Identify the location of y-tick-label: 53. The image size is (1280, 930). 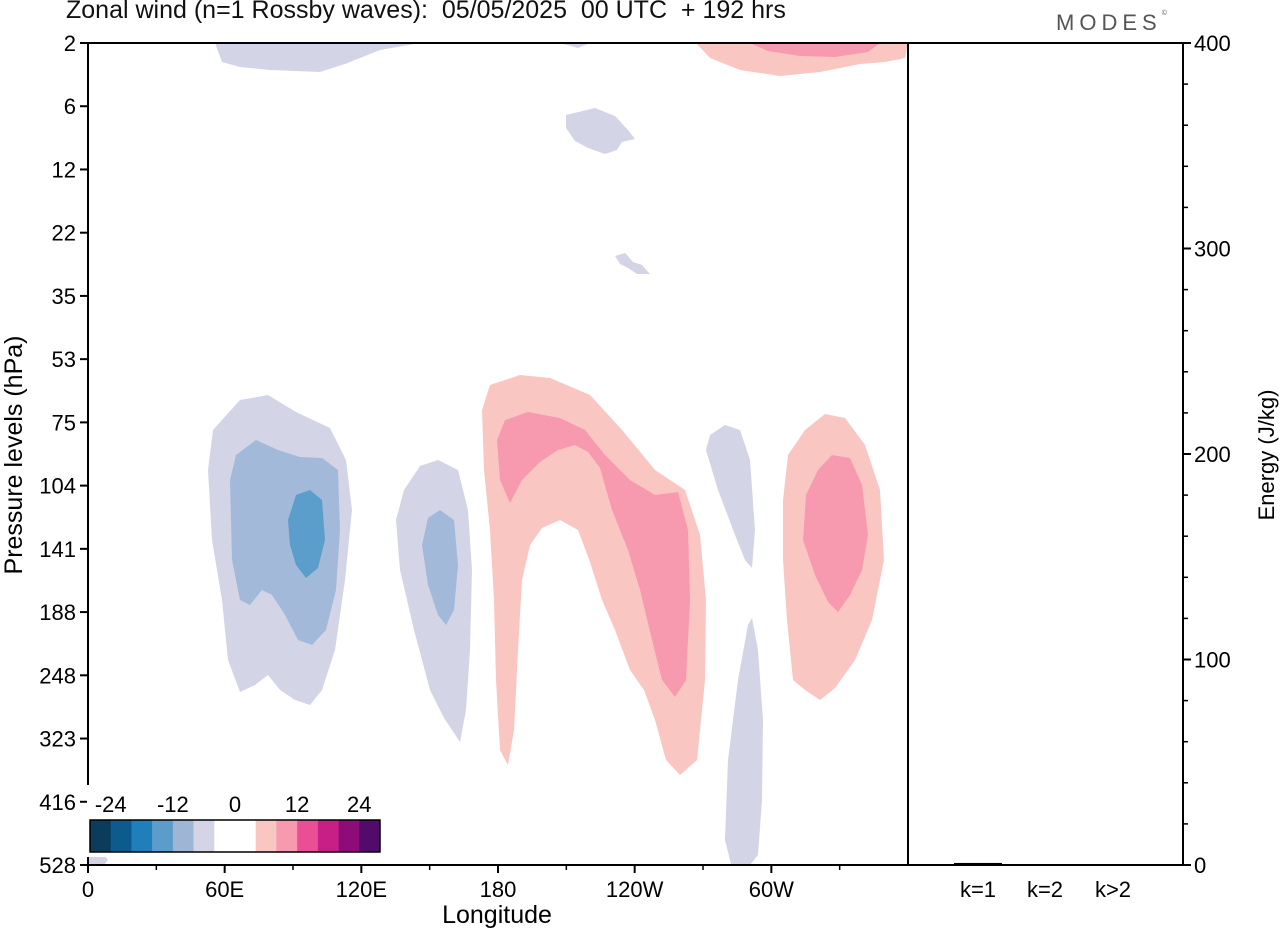
(64, 359).